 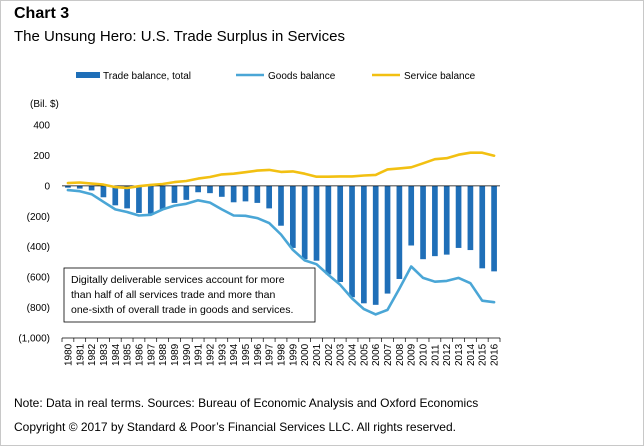 What do you see at coordinates (139, 354) in the screenshot?
I see `x-tick-label: 1986` at bounding box center [139, 354].